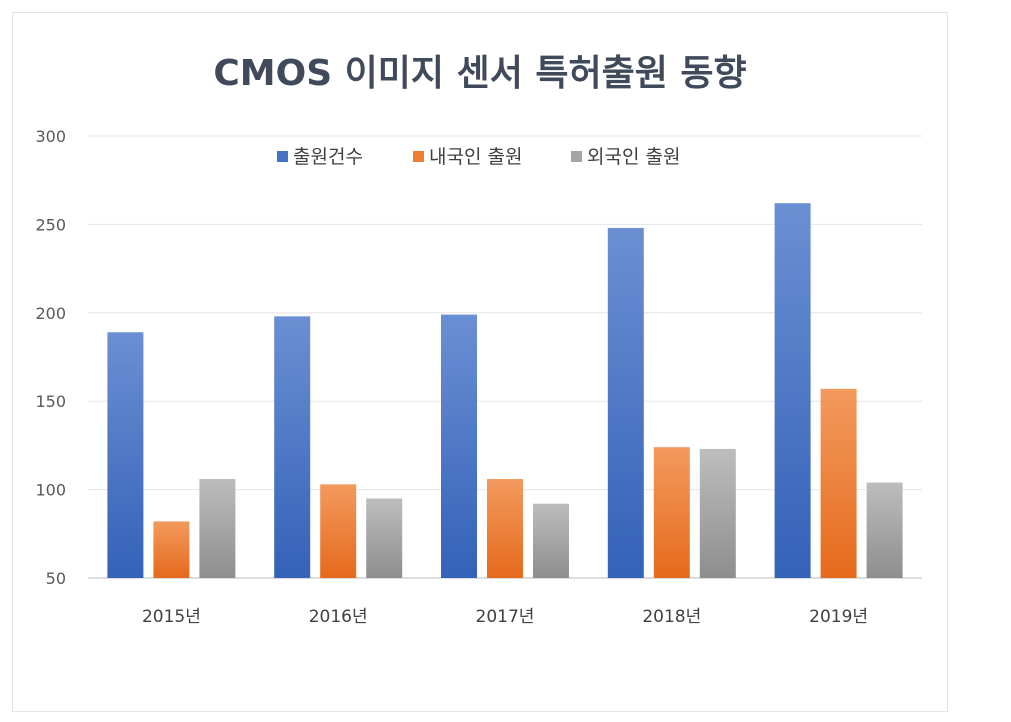 The width and height of the screenshot is (1011, 722). I want to click on y-tick-label: 50, so click(56, 578).